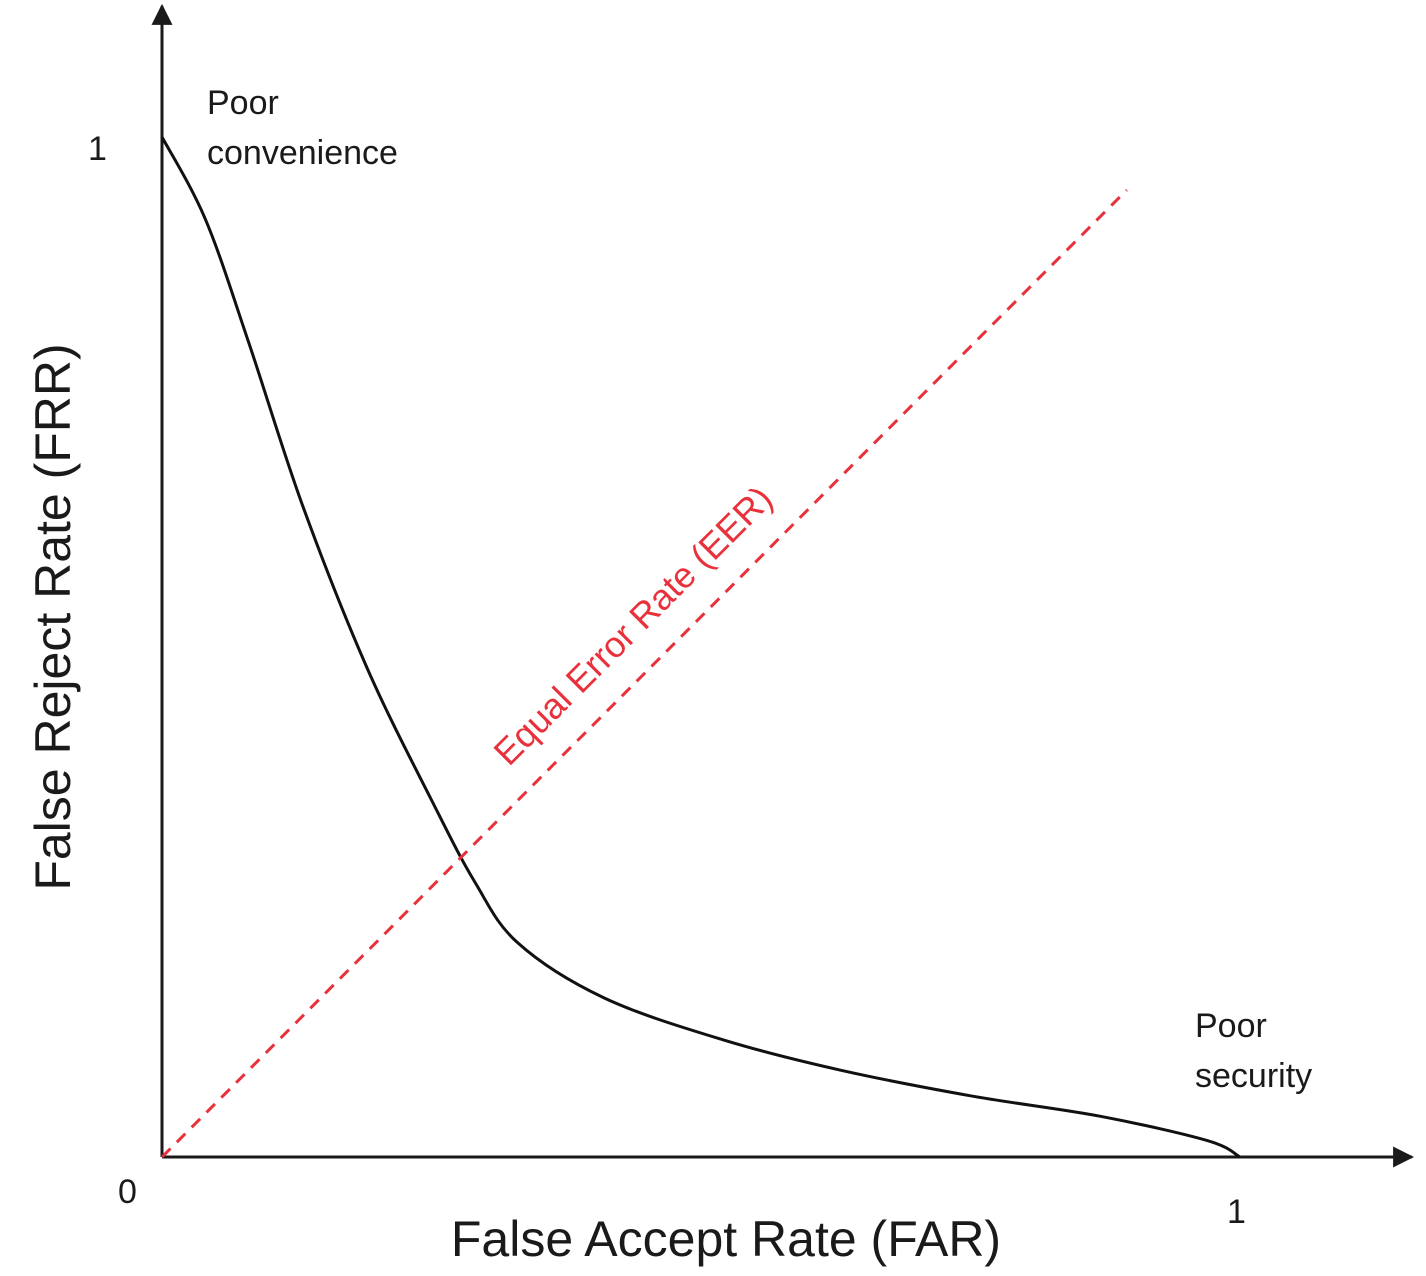  Describe the element at coordinates (1253, 1076) in the screenshot. I see `annotation-poor-security-line2: security` at that location.